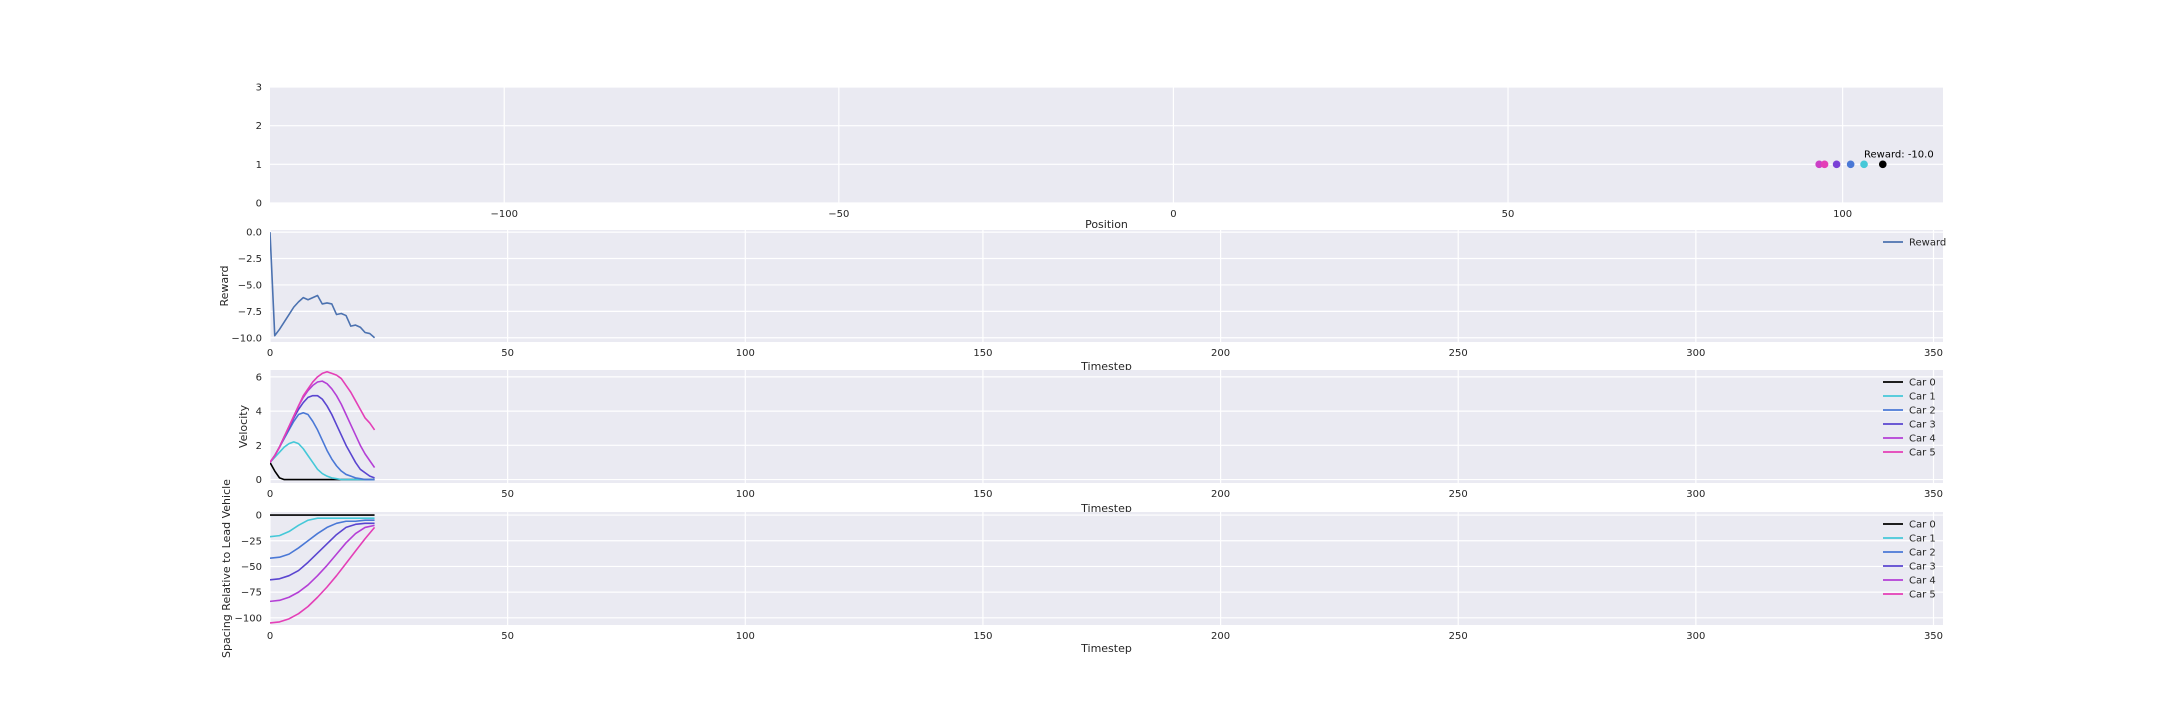 The image size is (2160, 716). Describe the element at coordinates (259, 412) in the screenshot. I see `velocity-ytick-label: 4` at that location.